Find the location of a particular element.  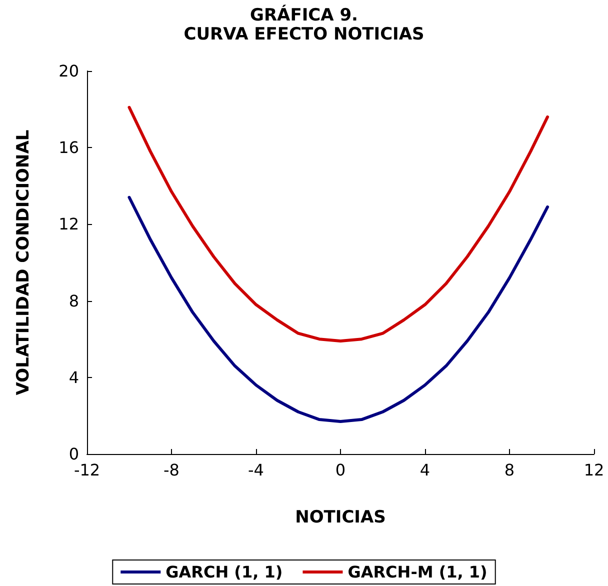

legend-label: GARCH-M (1, 1) is located at coordinates (418, 572).